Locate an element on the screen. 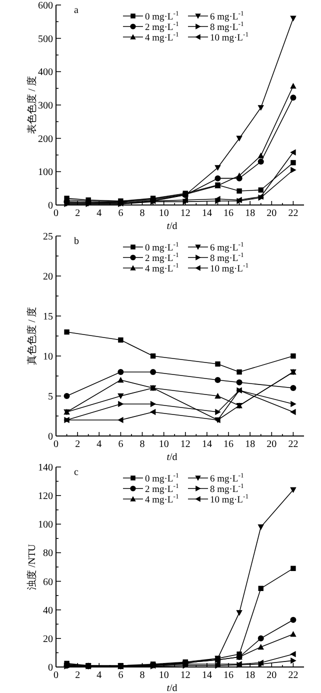  chart-title: b is located at coordinates (76, 241).